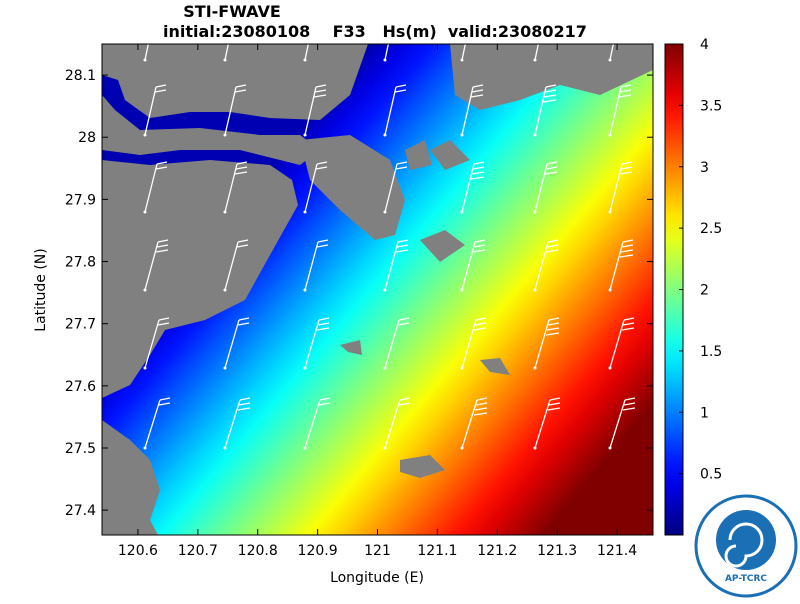 The image size is (800, 604). What do you see at coordinates (318, 551) in the screenshot?
I see `x-tick-label: 120.9` at bounding box center [318, 551].